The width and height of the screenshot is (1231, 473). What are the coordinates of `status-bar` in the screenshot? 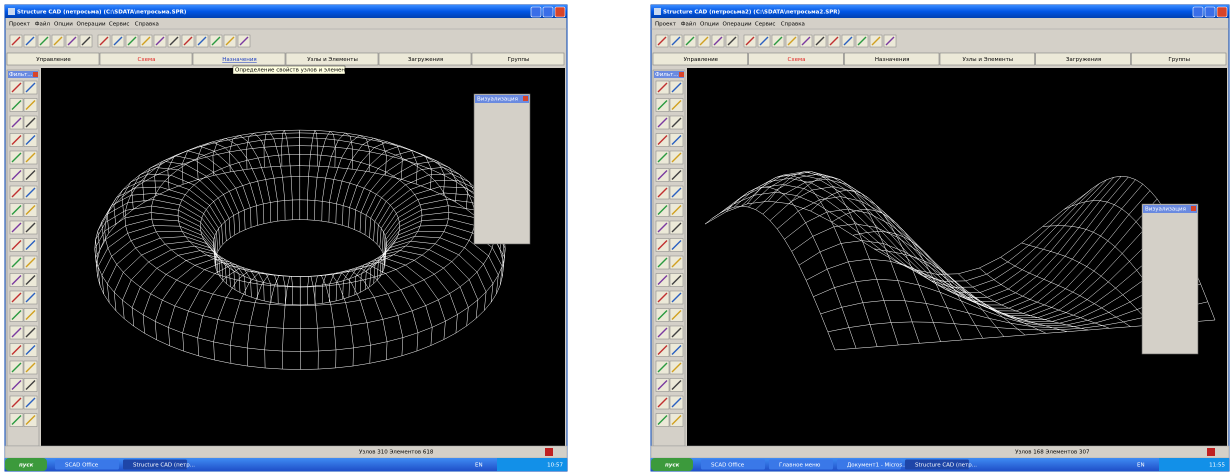 It's located at (940, 452).